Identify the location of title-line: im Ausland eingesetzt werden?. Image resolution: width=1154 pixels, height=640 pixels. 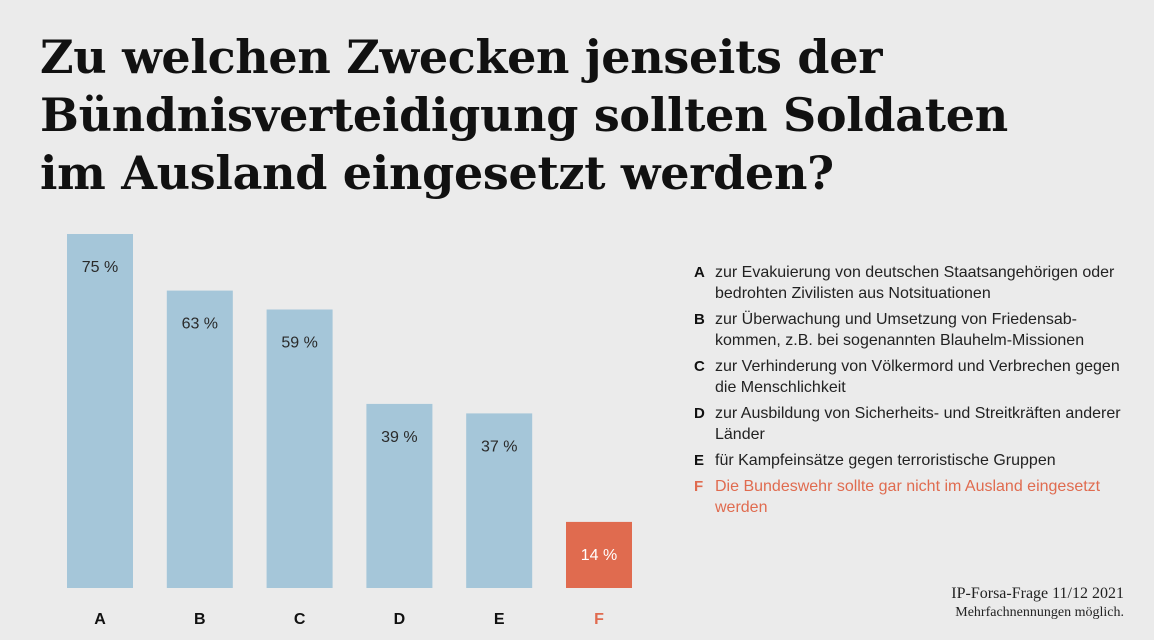
(437, 173).